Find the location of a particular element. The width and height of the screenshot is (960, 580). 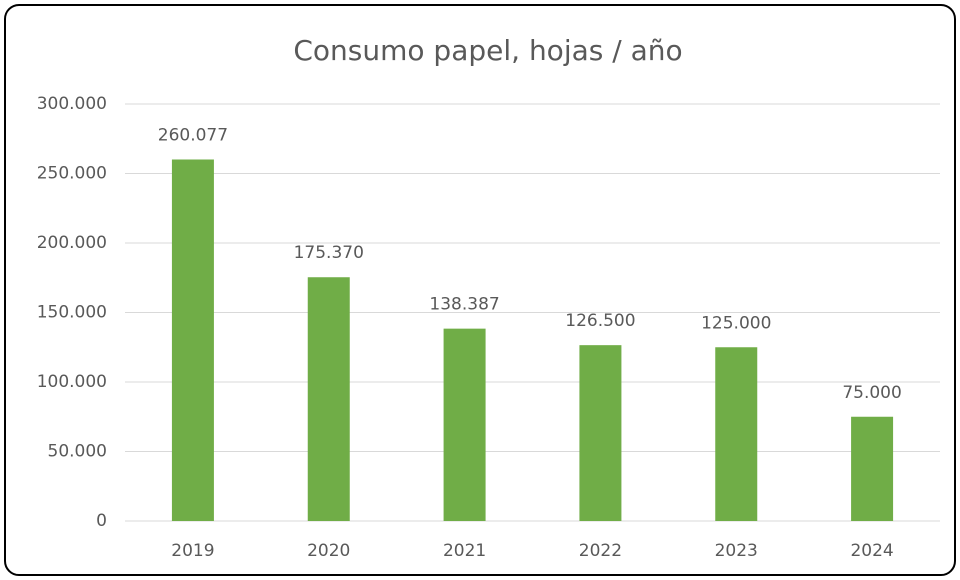

x-tick-label: 2023 is located at coordinates (736, 551).